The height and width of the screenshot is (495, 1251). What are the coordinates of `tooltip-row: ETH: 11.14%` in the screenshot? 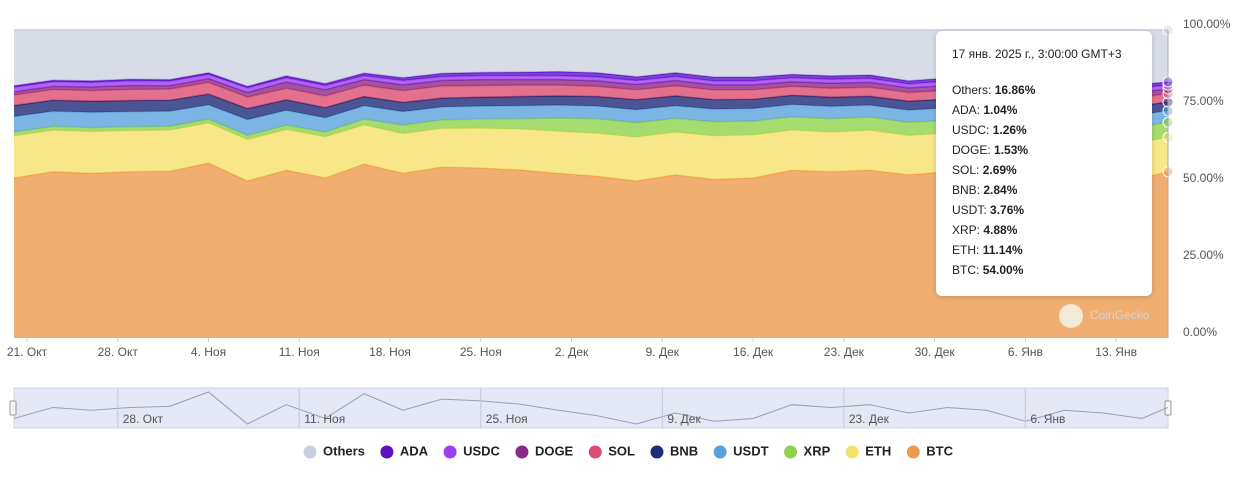 It's located at (987, 250).